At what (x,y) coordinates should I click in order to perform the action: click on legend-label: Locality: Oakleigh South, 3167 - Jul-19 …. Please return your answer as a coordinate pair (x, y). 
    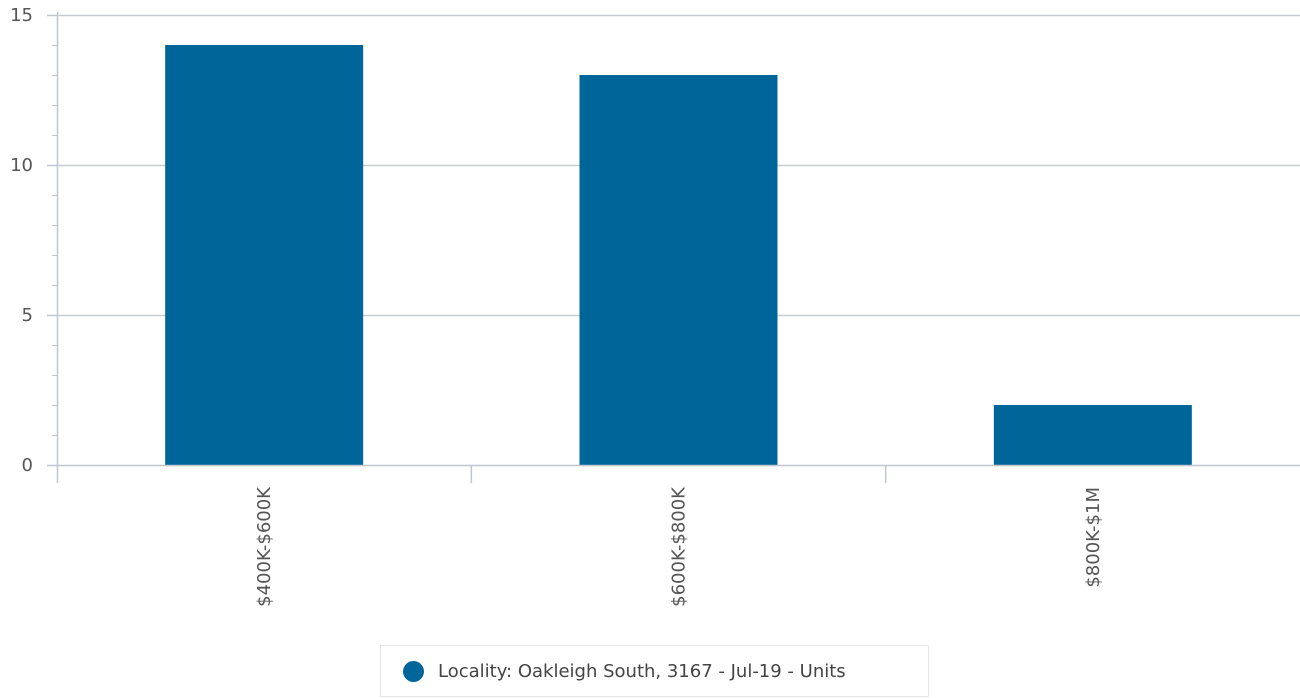
    Looking at the image, I should click on (642, 671).